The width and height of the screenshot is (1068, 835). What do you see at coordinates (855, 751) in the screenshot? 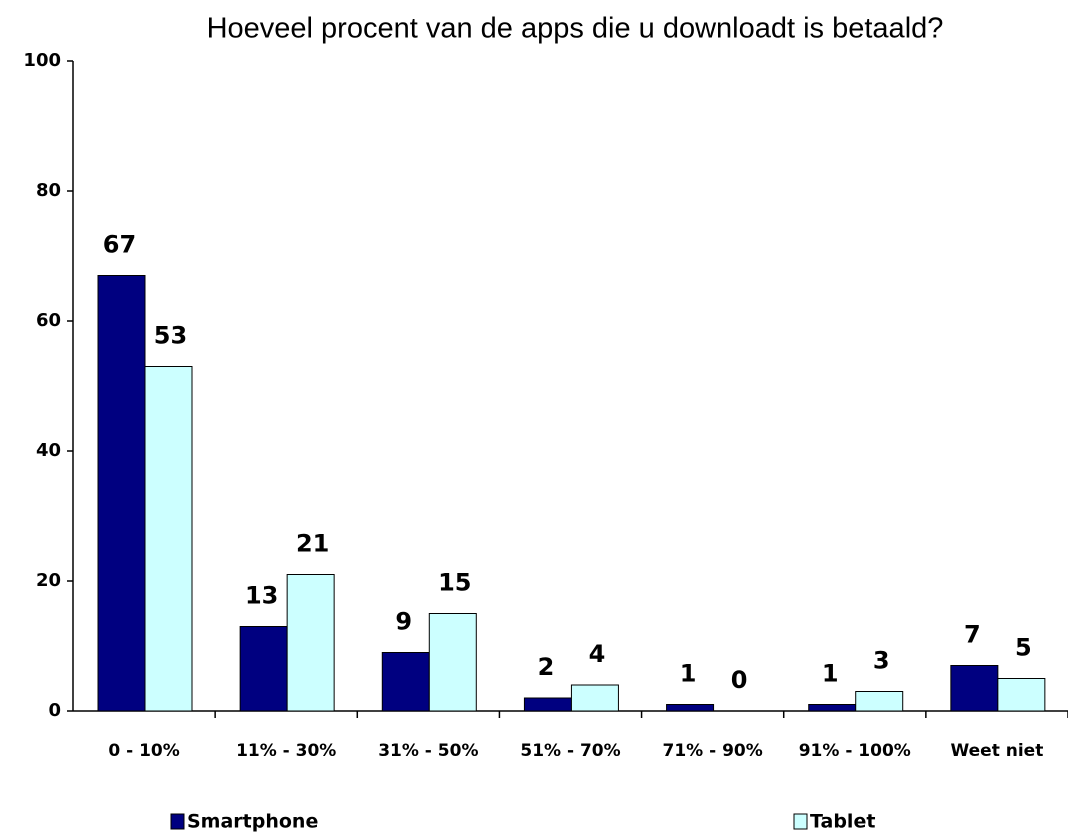
I see `x-tick-label: 91% - 100%` at bounding box center [855, 751].